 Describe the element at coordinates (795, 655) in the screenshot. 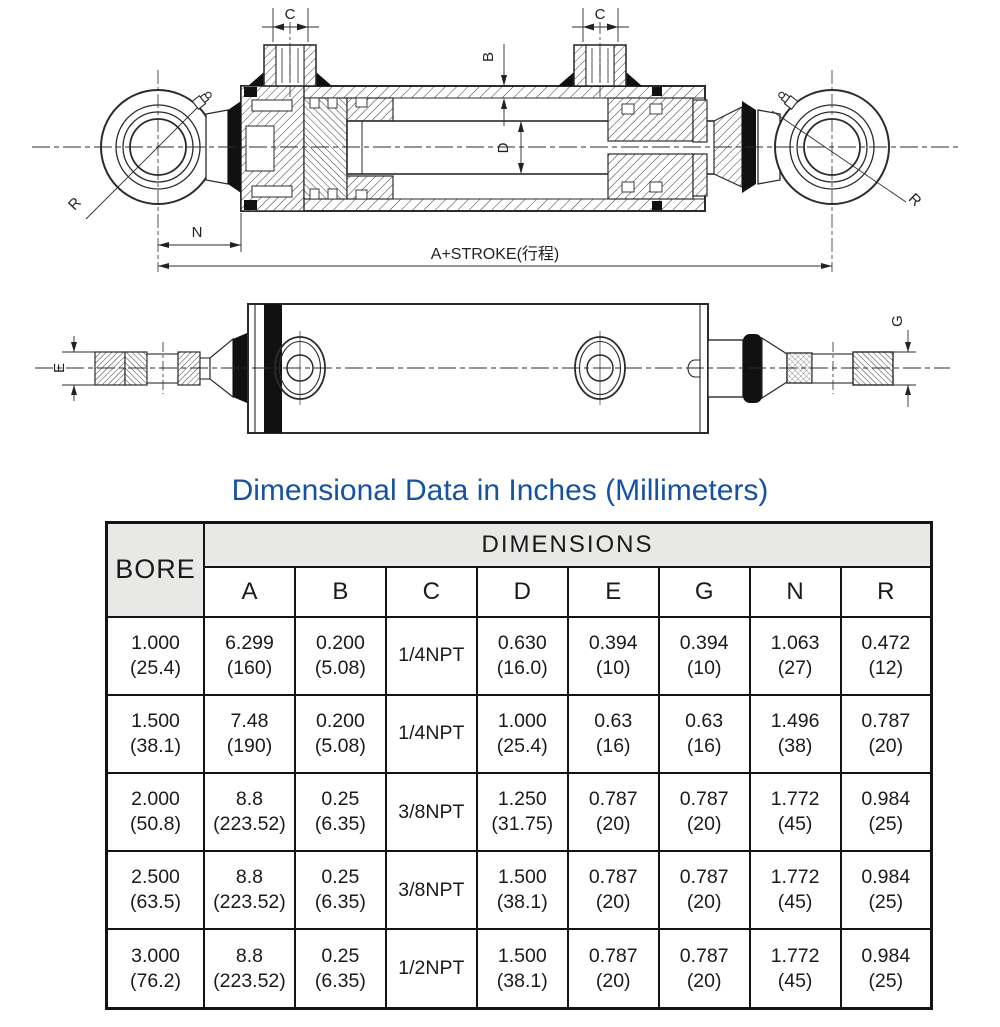

I see `dim-cell-n-row1: 1.063 (27)` at that location.